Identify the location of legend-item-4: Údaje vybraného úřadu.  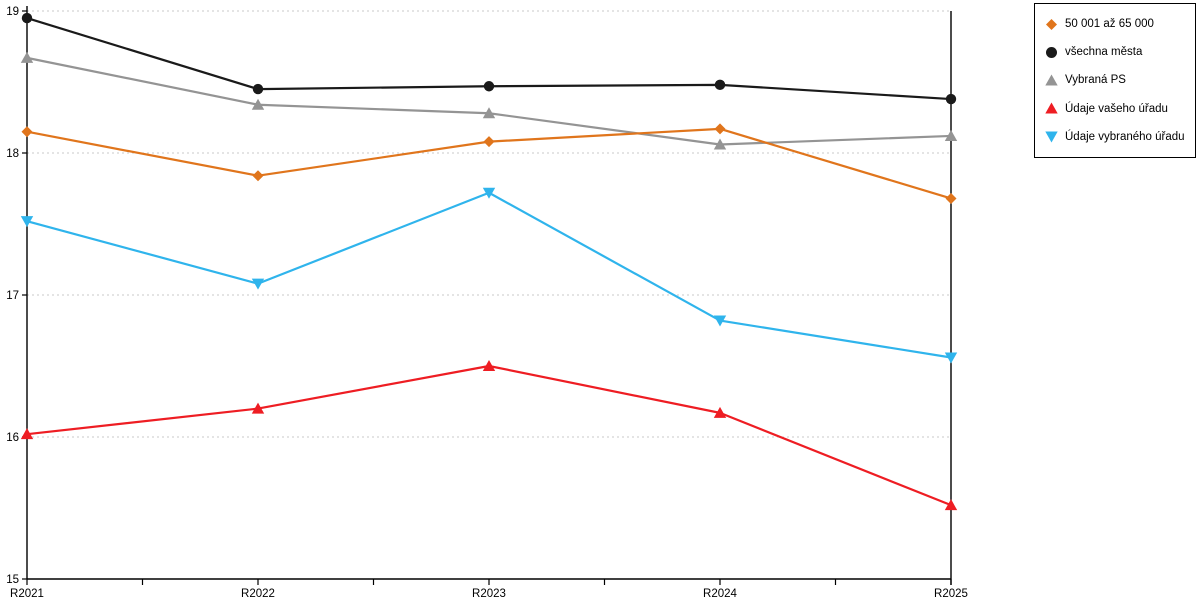
(1117, 136).